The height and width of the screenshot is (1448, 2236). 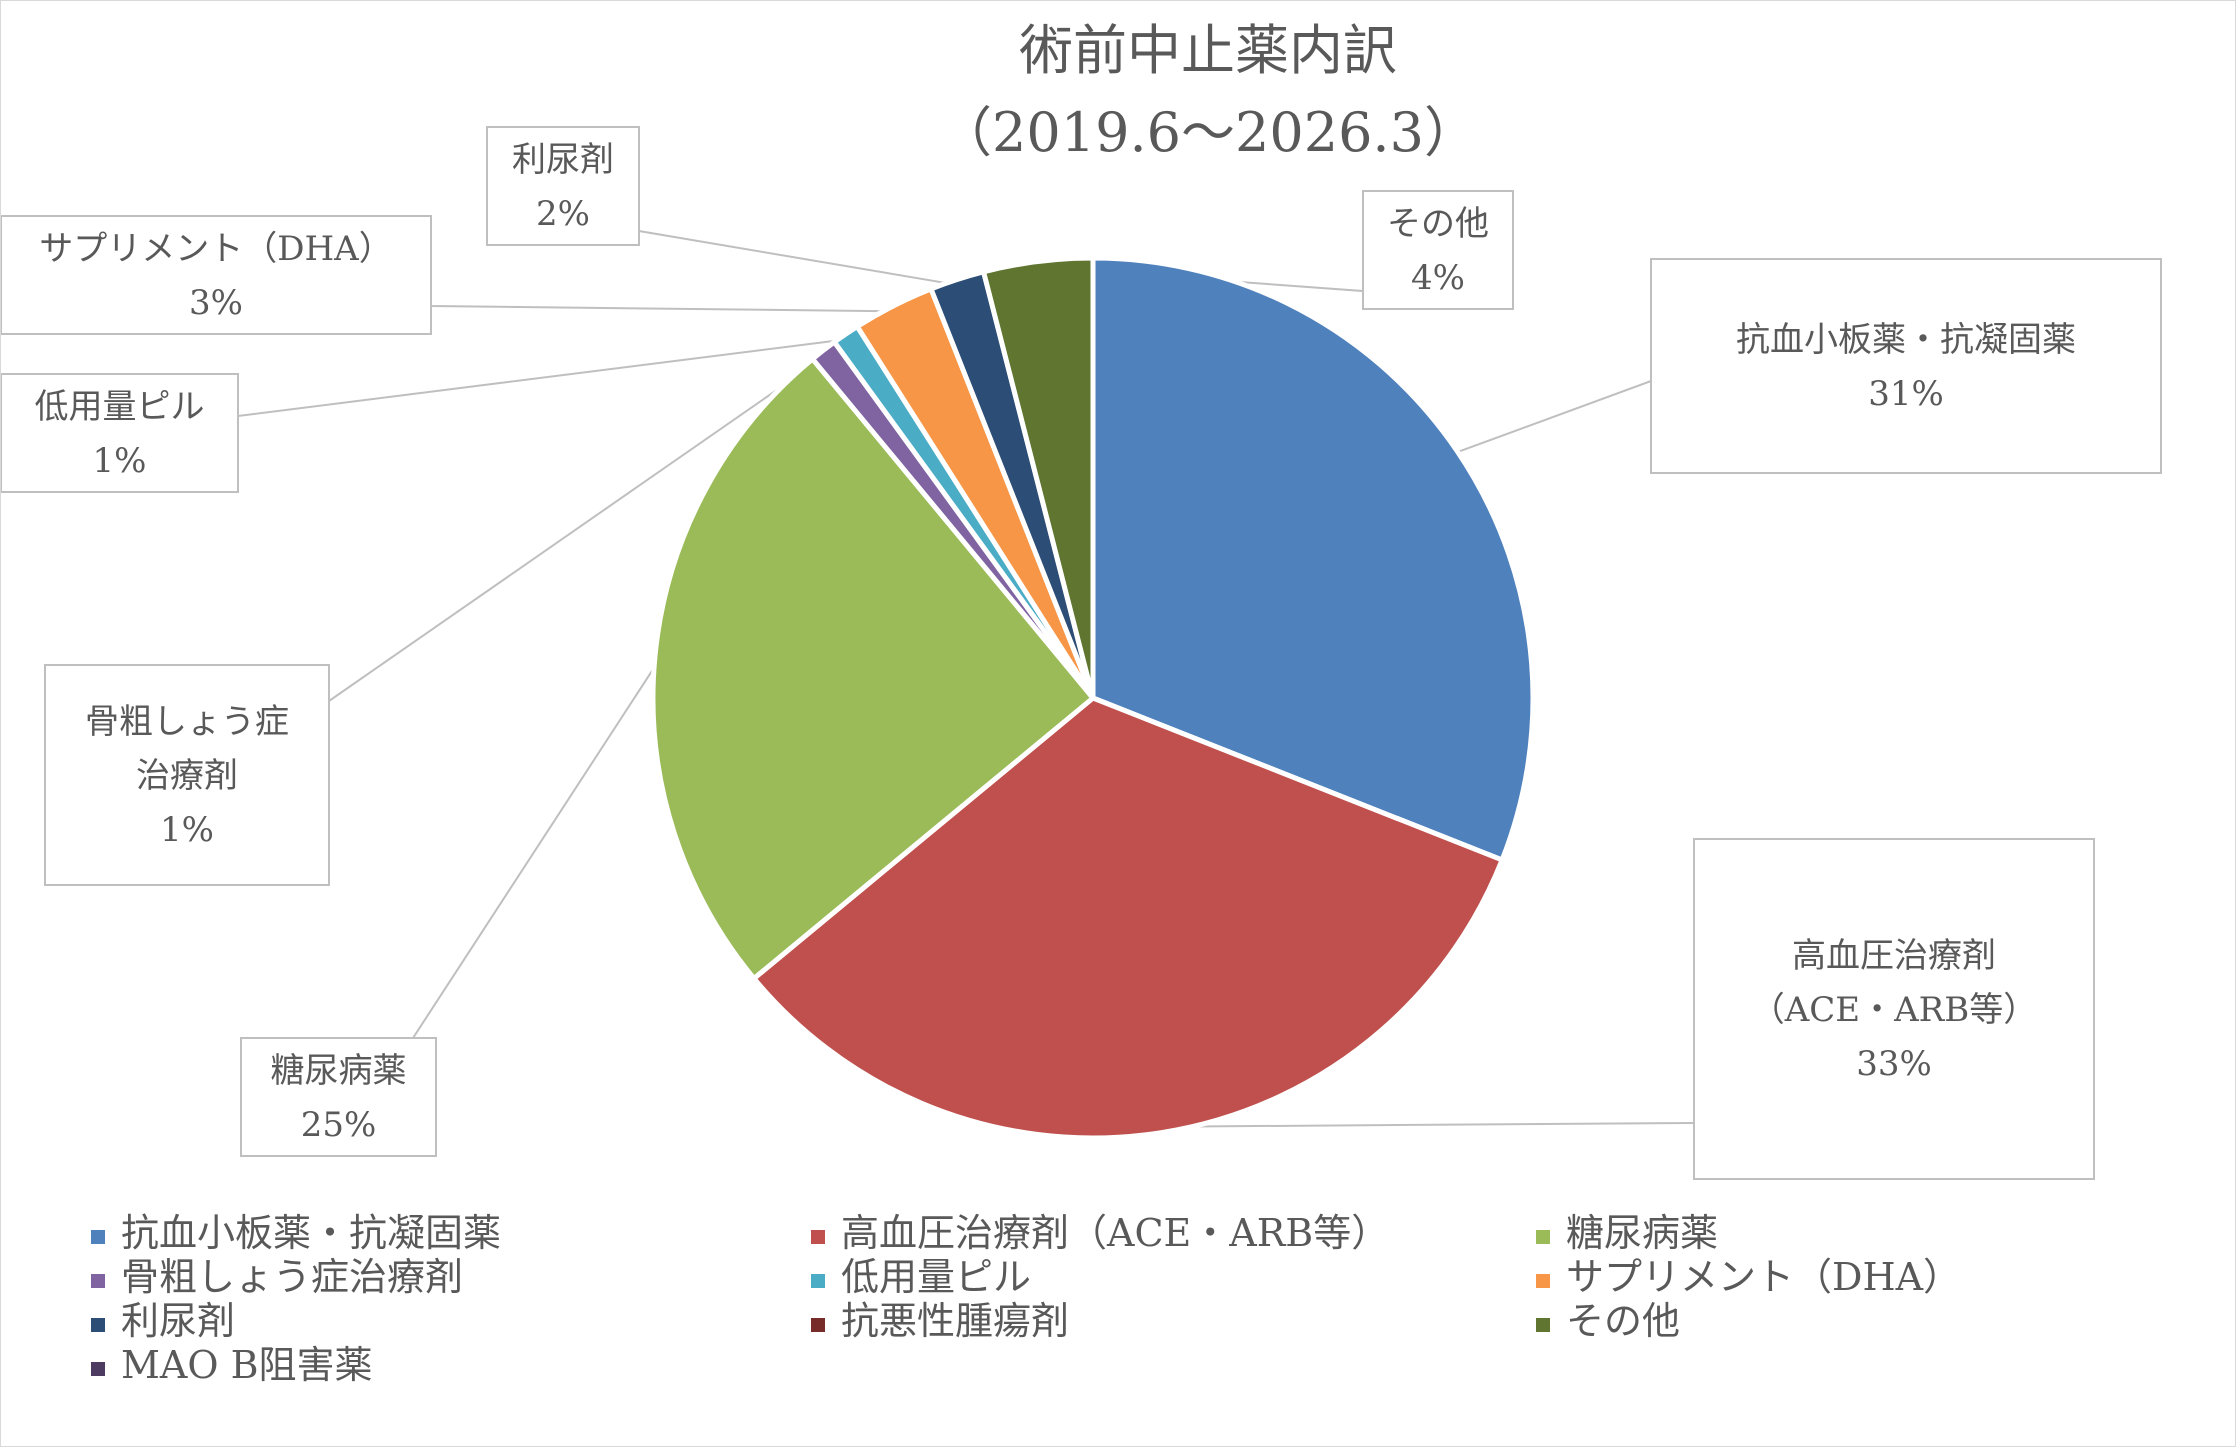 I want to click on legend-label: 抗血小板薬・抗凝固薬, so click(x=311, y=1233).